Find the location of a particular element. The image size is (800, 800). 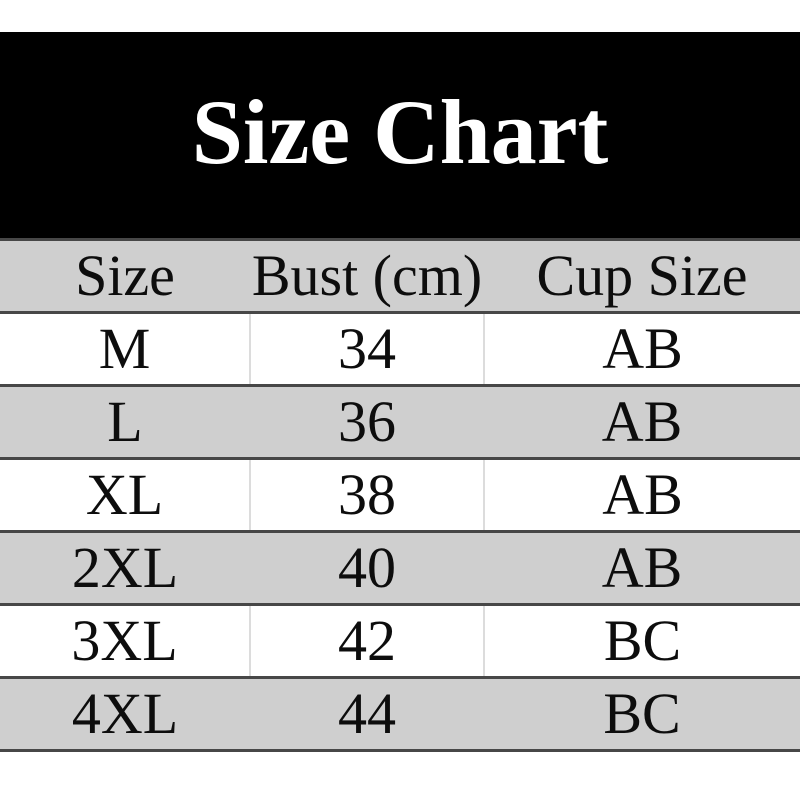

page-title: Size Chart is located at coordinates (400, 132).